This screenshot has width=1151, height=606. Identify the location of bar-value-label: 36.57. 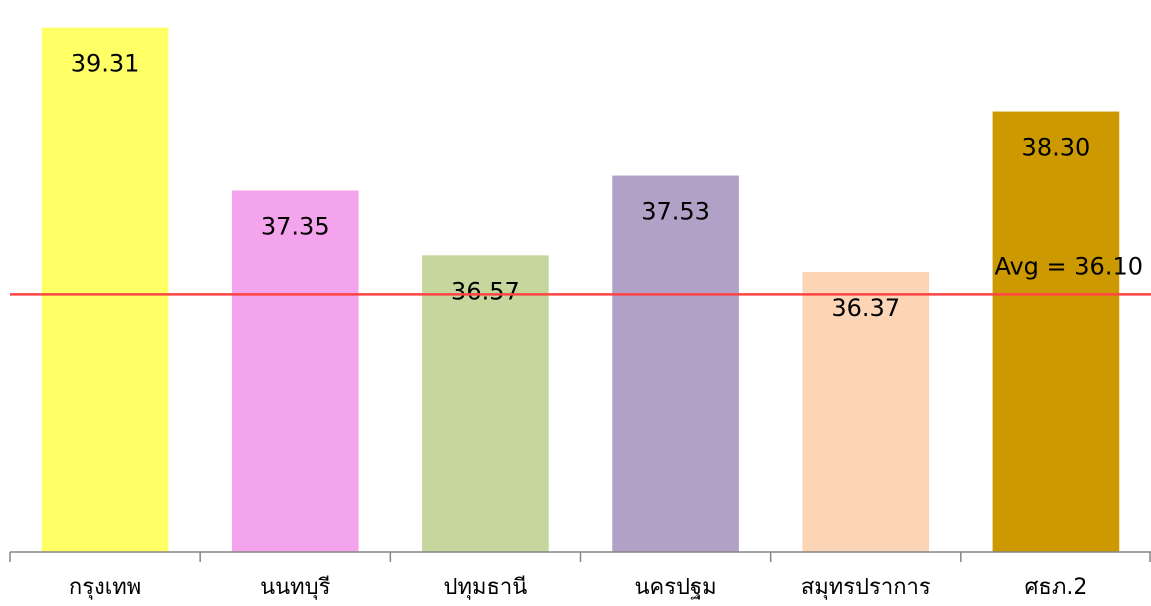
(485, 291).